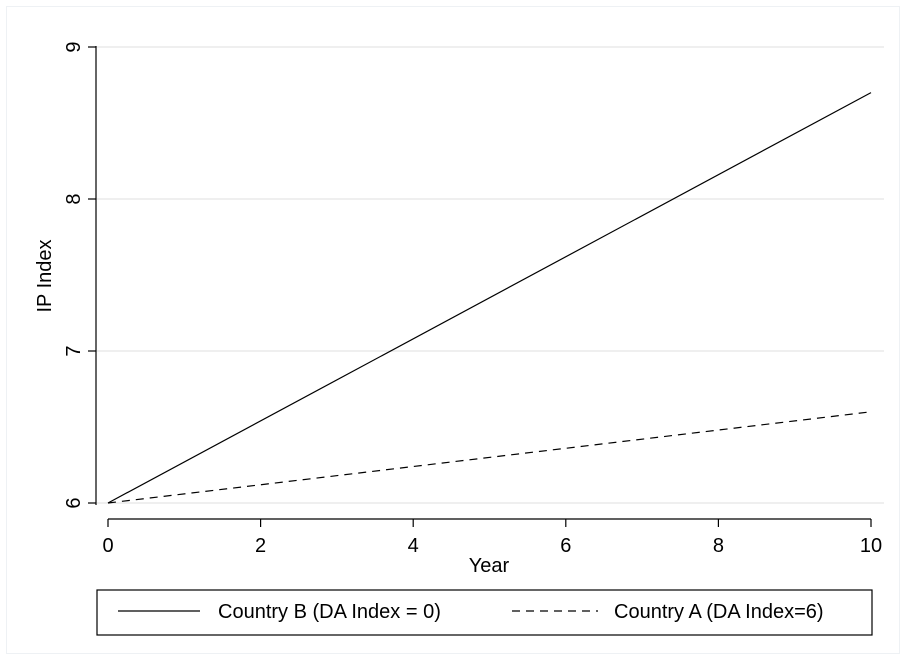  What do you see at coordinates (329, 612) in the screenshot?
I see `legend-label-1: Country B (DA Index = 0)` at bounding box center [329, 612].